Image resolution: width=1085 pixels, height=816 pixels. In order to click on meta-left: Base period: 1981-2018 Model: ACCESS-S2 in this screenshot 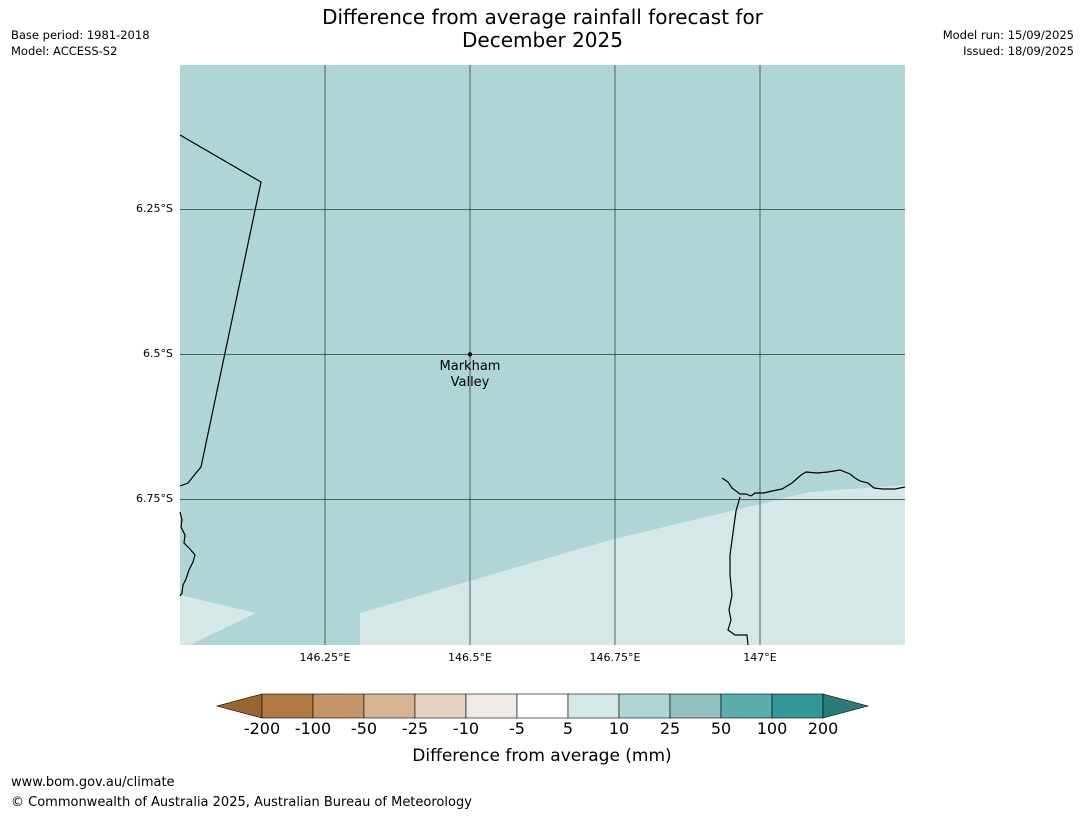, I will do `click(80, 43)`.